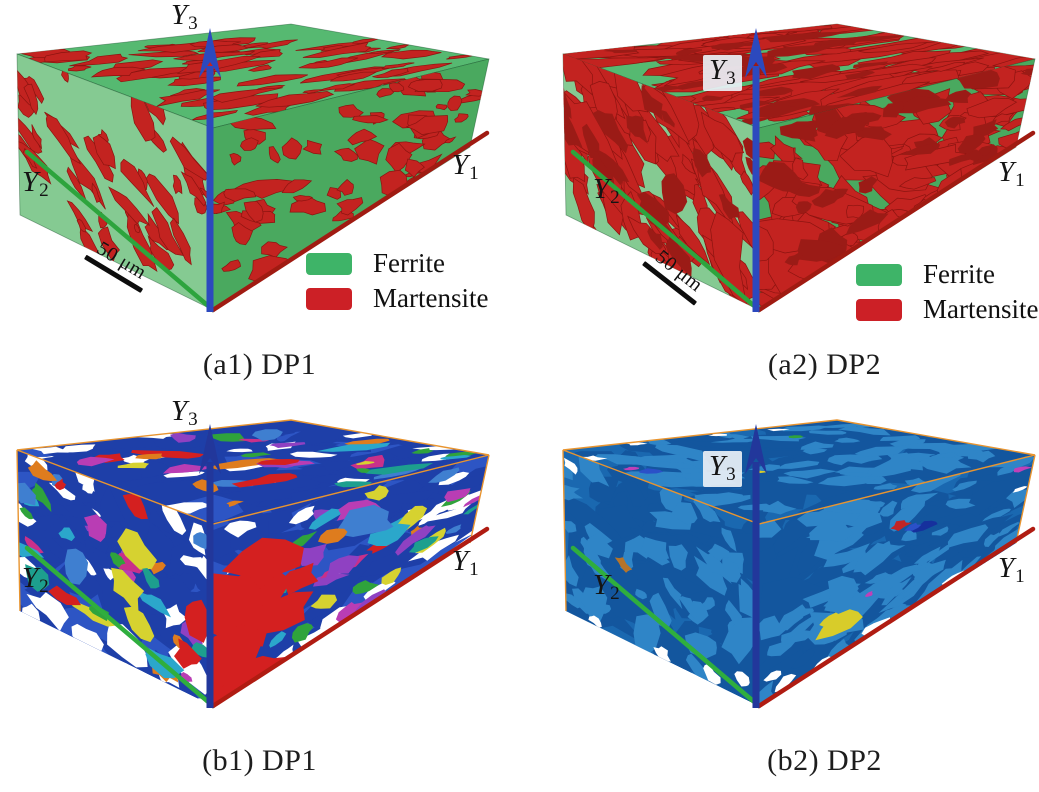 This screenshot has height=792, width=1039. I want to click on panel-caption: (b1) DP1, so click(259, 760).